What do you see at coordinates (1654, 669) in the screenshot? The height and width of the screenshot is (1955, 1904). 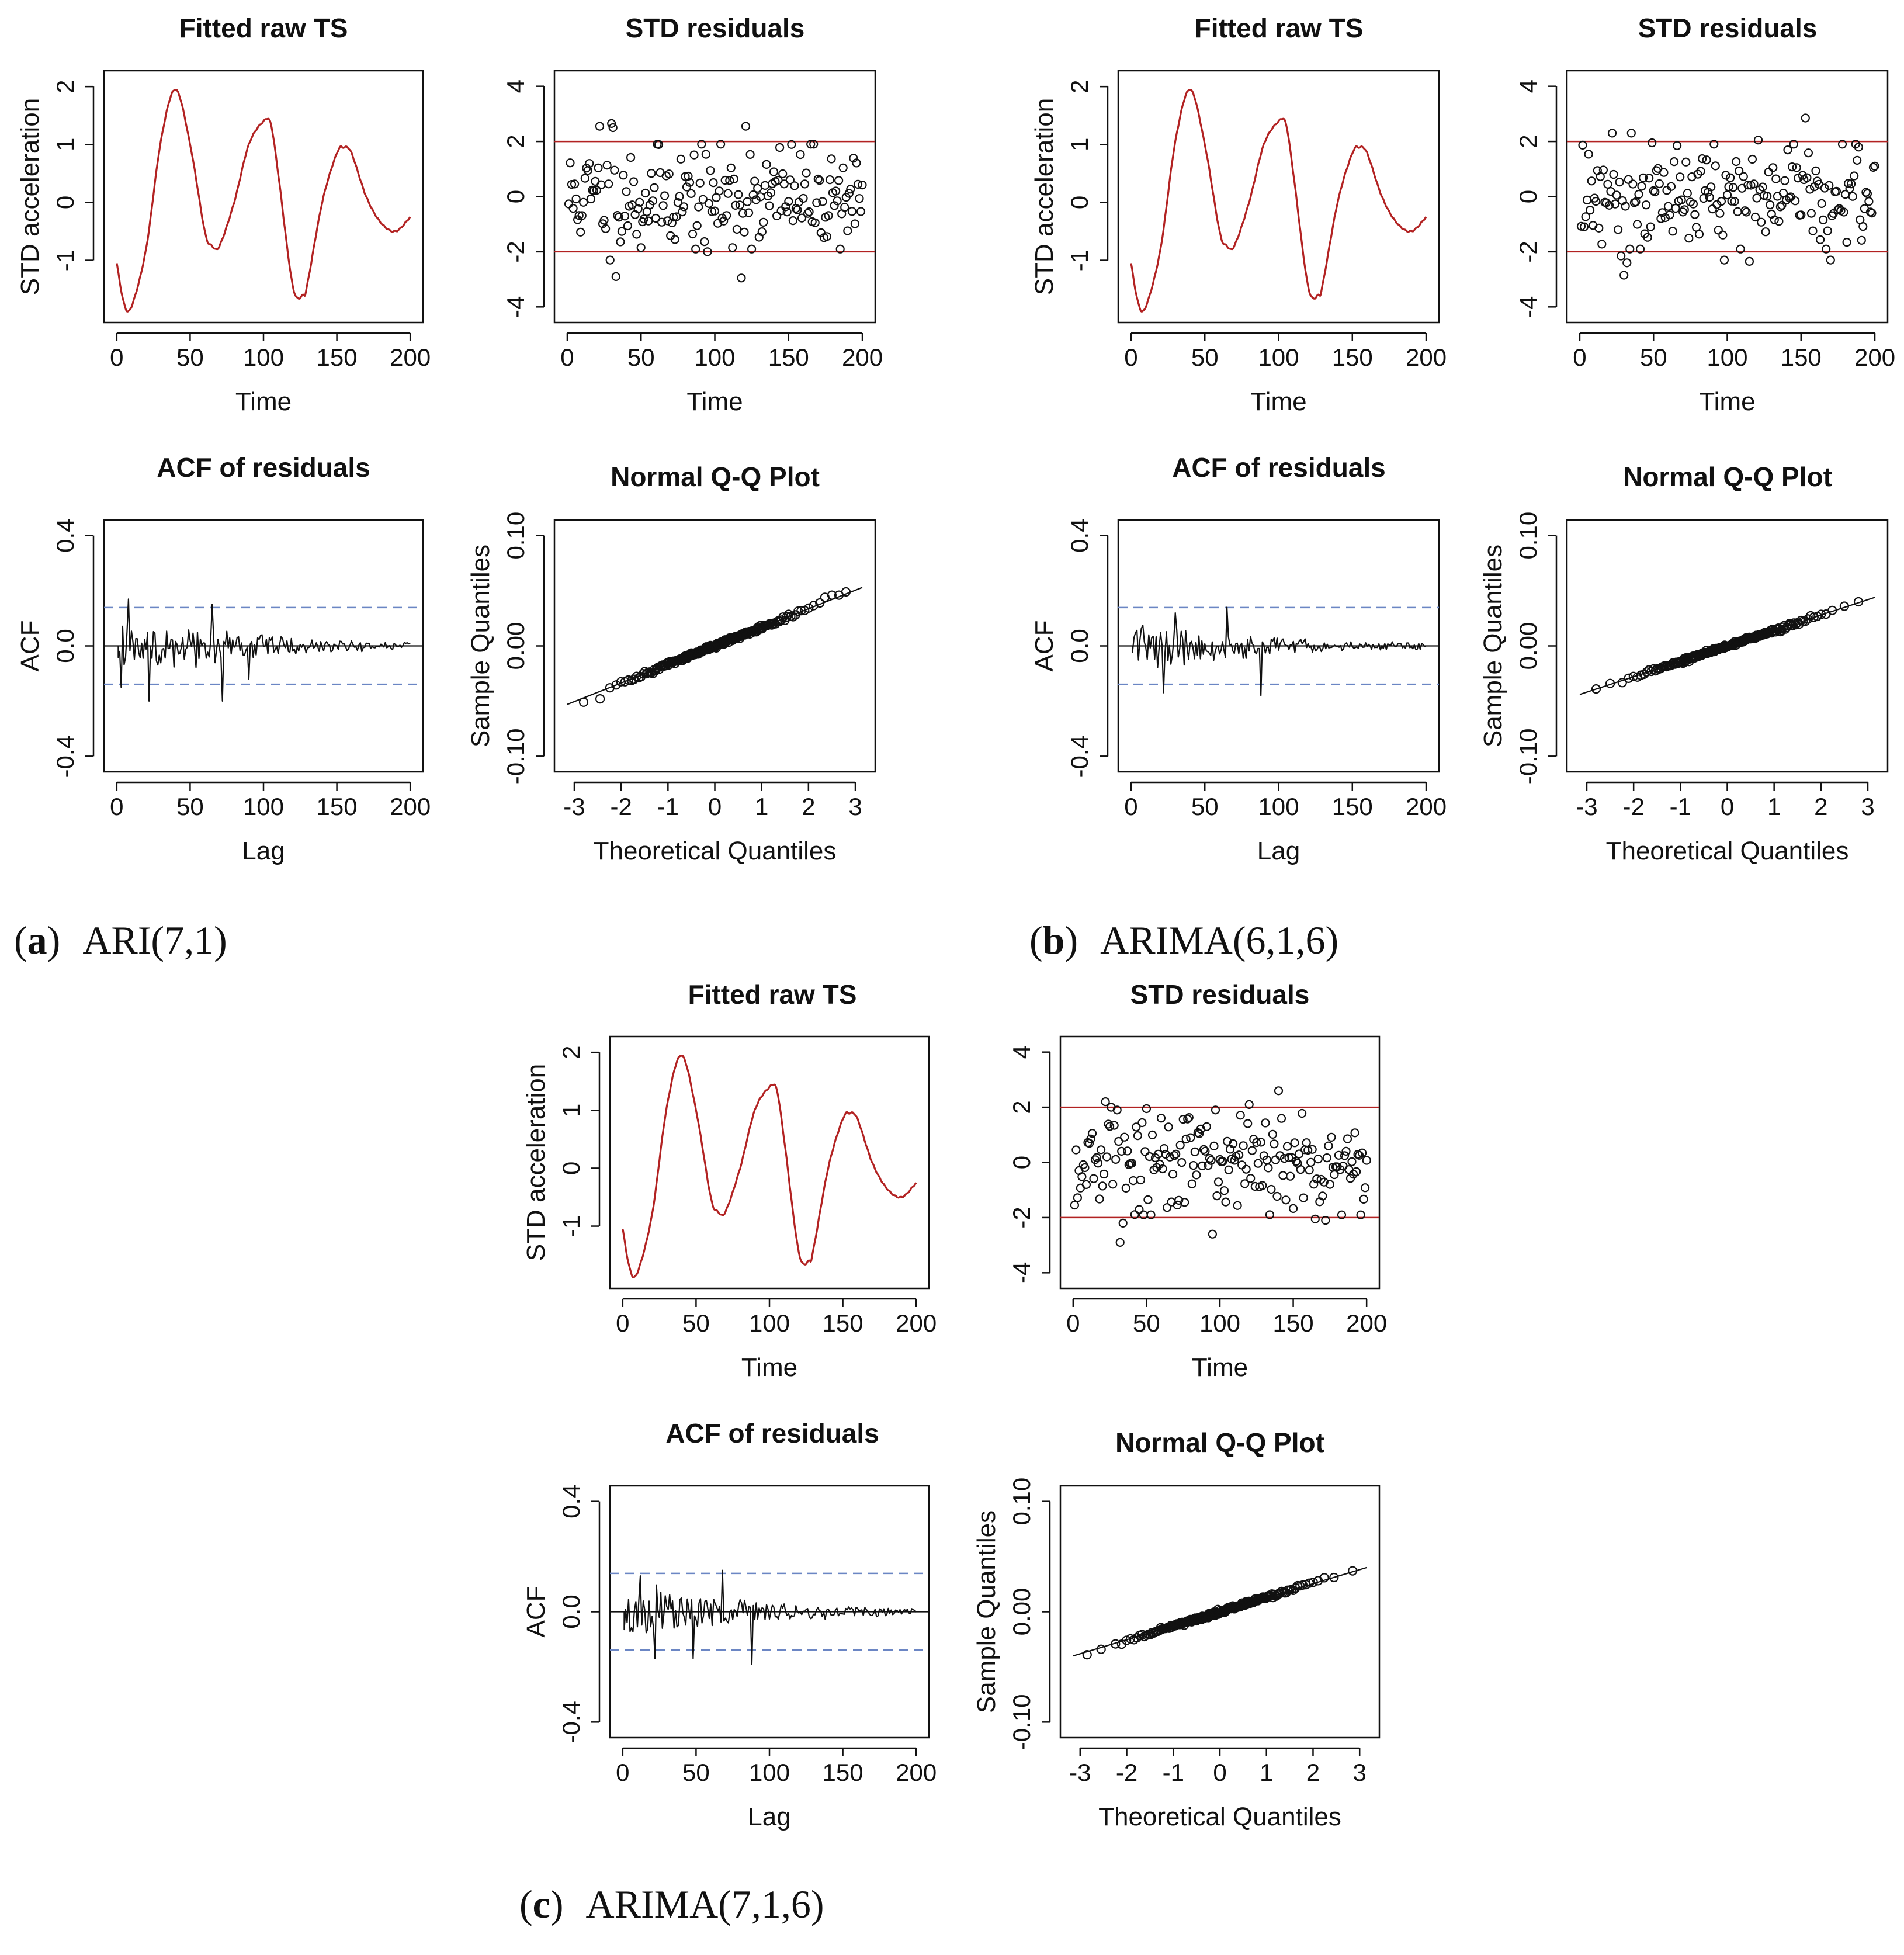 I see `panel-b-qq-point` at bounding box center [1654, 669].